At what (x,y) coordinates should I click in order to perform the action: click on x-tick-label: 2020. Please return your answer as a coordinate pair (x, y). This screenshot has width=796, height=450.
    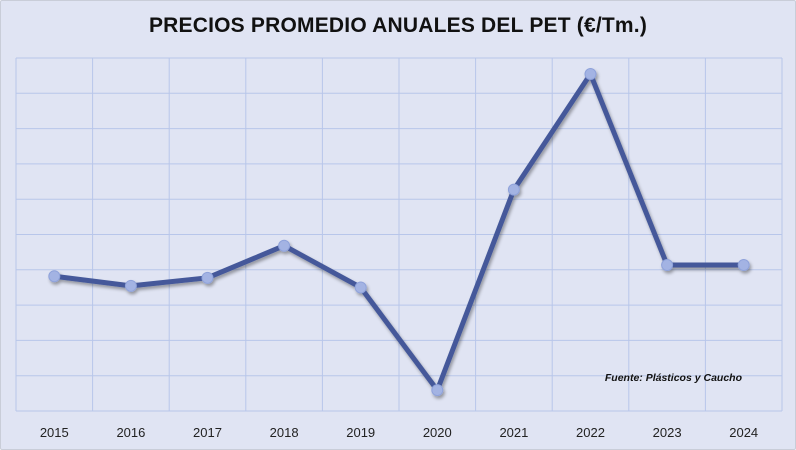
    Looking at the image, I should click on (437, 432).